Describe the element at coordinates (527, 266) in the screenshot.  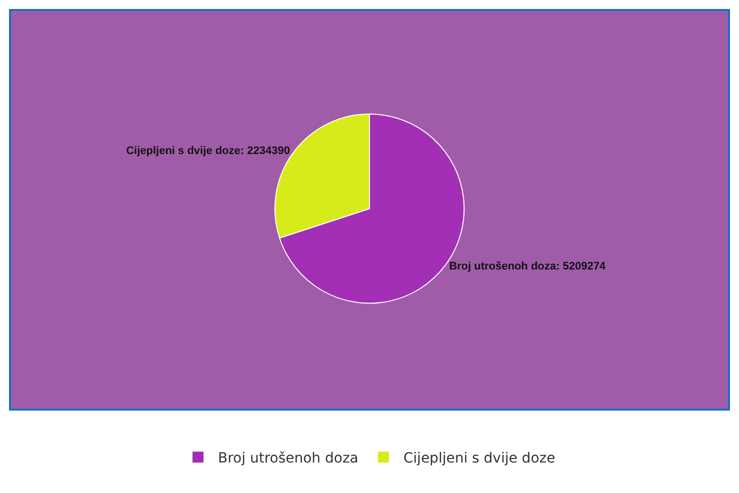
I see `data-label: Broj utrošenoh doza: 5209274` at that location.